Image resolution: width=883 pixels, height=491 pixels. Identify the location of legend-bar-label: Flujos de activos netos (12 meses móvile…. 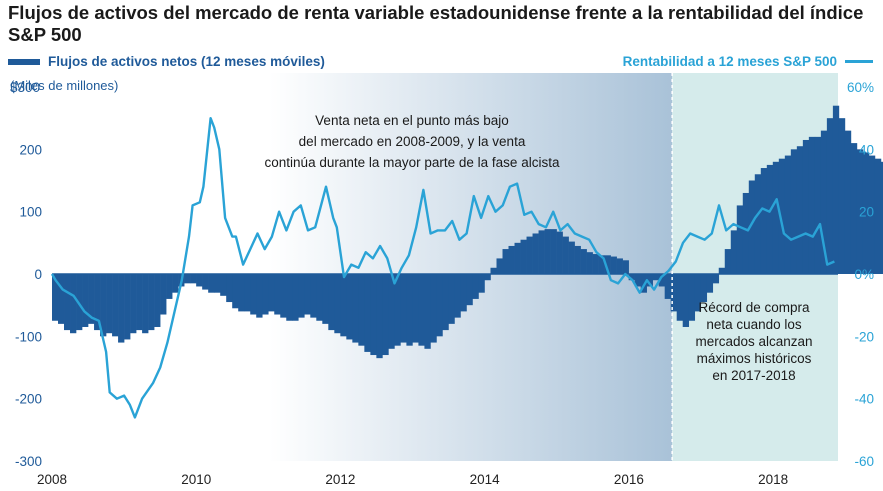
(186, 61).